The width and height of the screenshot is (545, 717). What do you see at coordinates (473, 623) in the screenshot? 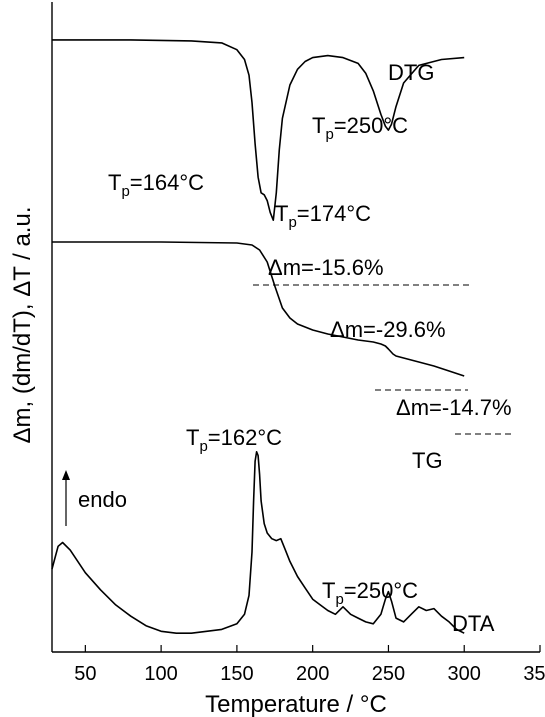
I see `dta-label: DTA` at bounding box center [473, 623].